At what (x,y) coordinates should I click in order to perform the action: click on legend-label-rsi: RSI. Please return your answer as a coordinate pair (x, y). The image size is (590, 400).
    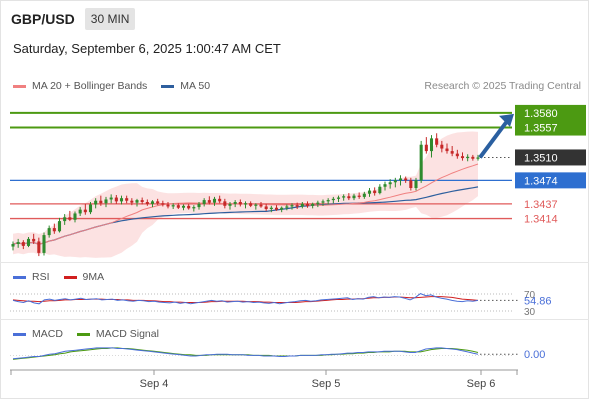
    Looking at the image, I should click on (41, 277).